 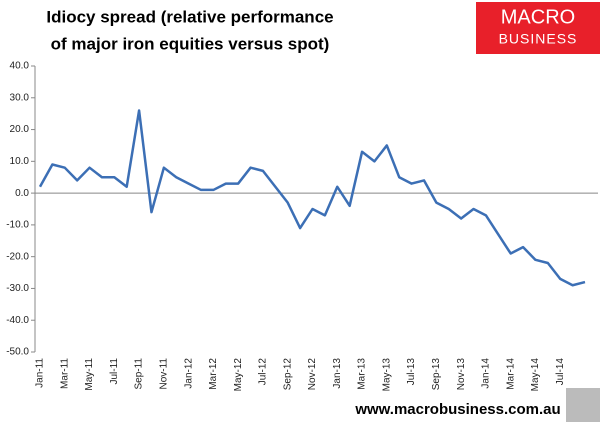 I want to click on y-tick-label: 0.0, so click(x=22, y=193).